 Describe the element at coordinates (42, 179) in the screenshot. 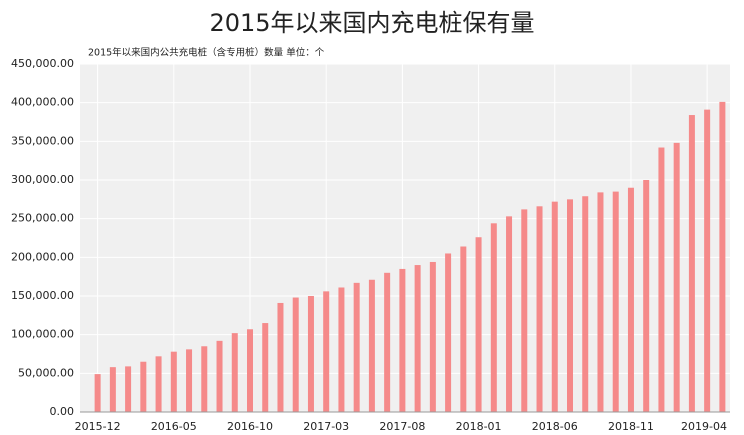

I see `y-tick-label: 300,000.00` at that location.